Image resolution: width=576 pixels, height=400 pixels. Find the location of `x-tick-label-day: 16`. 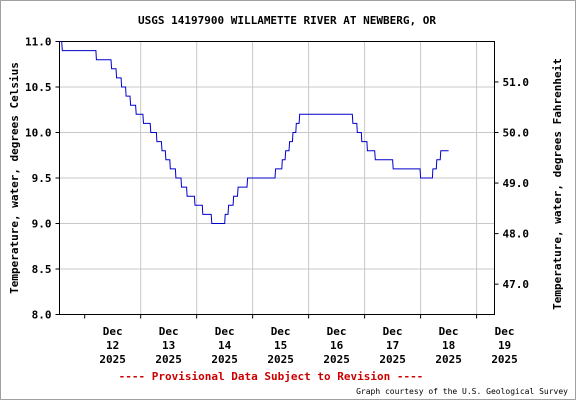

x-tick-label-day: 16 is located at coordinates (337, 345).